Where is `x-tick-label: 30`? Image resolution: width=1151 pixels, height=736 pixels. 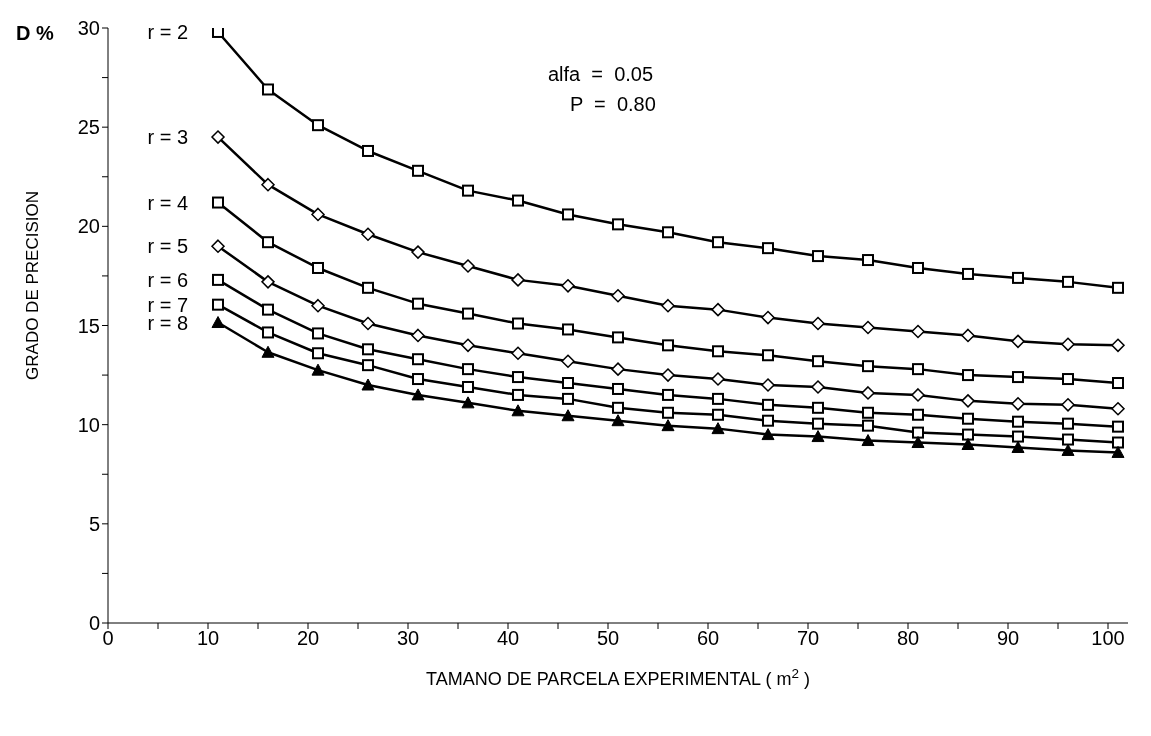 x-tick-label: 30 is located at coordinates (408, 638).